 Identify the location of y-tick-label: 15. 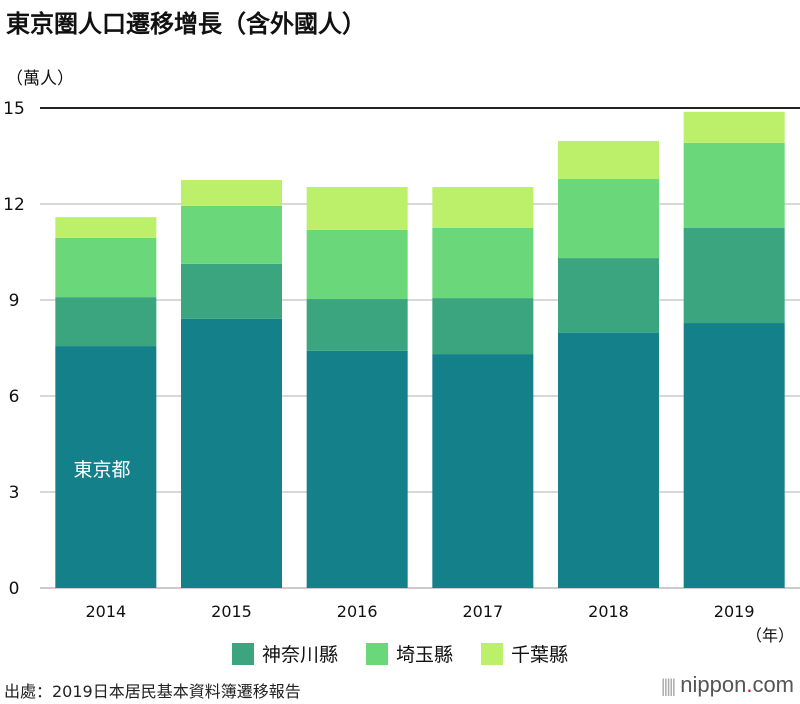
(14, 109).